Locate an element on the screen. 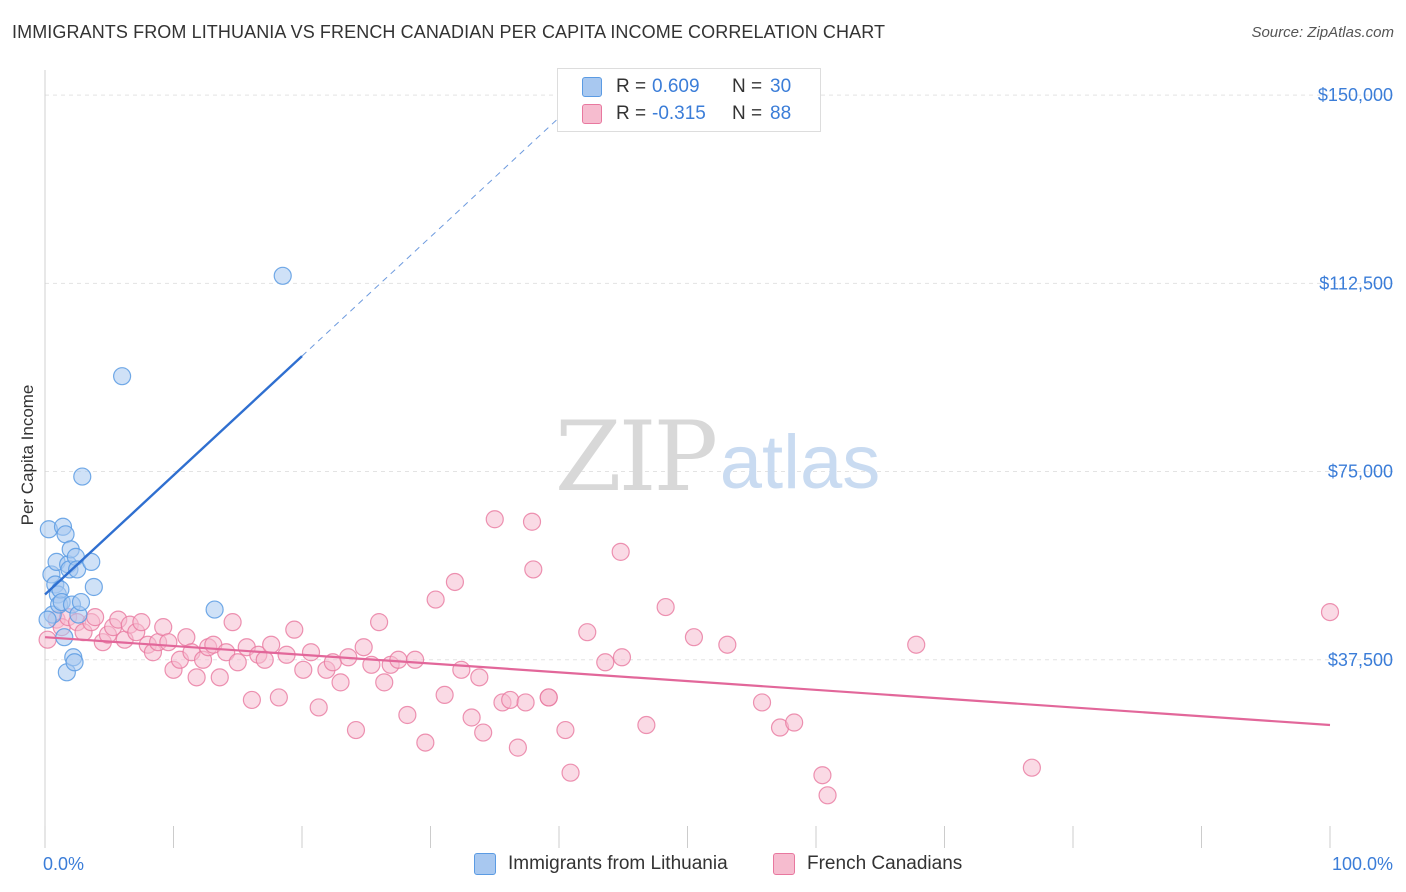 The width and height of the screenshot is (1406, 892). bottom-legend-swatch-pink is located at coordinates (784, 864).